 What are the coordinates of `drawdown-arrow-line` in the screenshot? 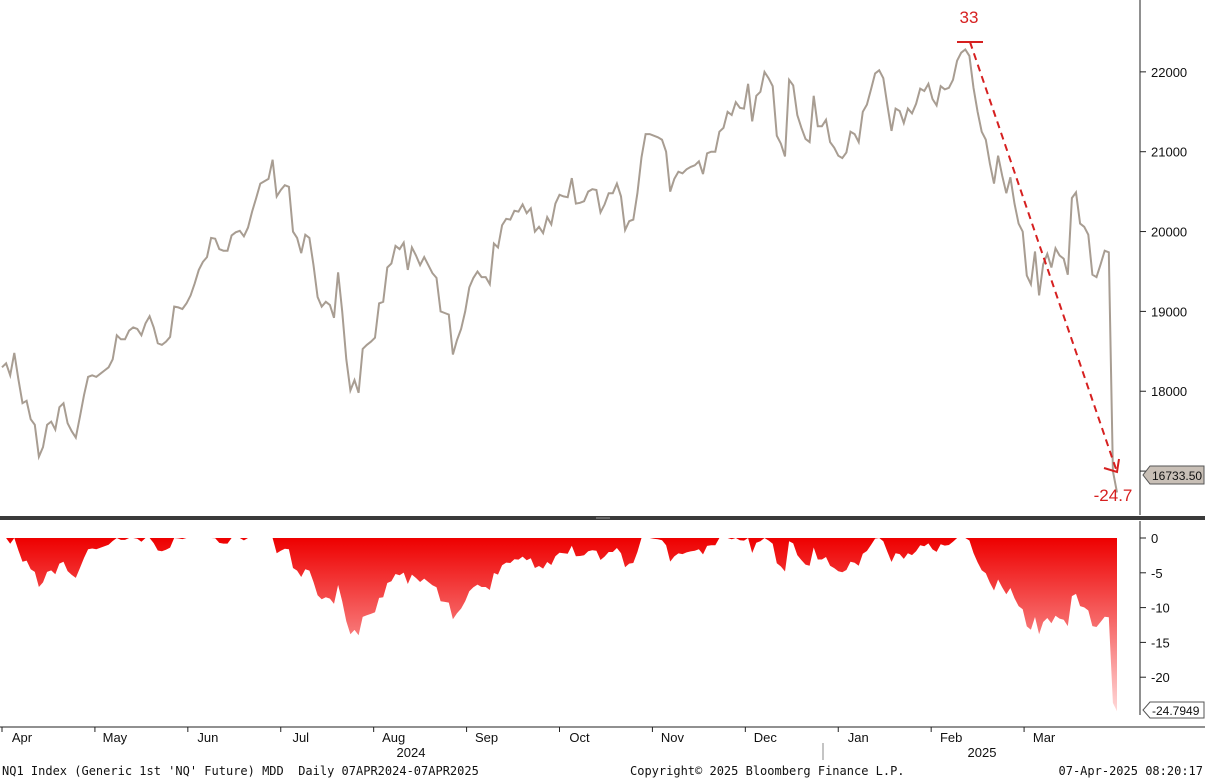 It's located at (1043, 257).